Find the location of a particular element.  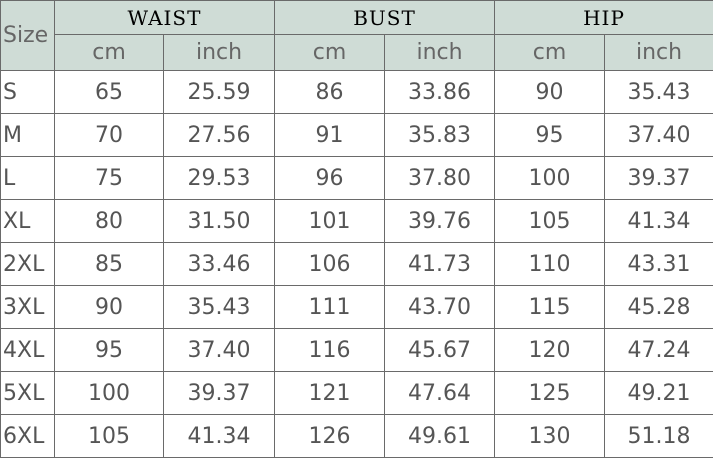

value-cell: 43.70 is located at coordinates (440, 307).